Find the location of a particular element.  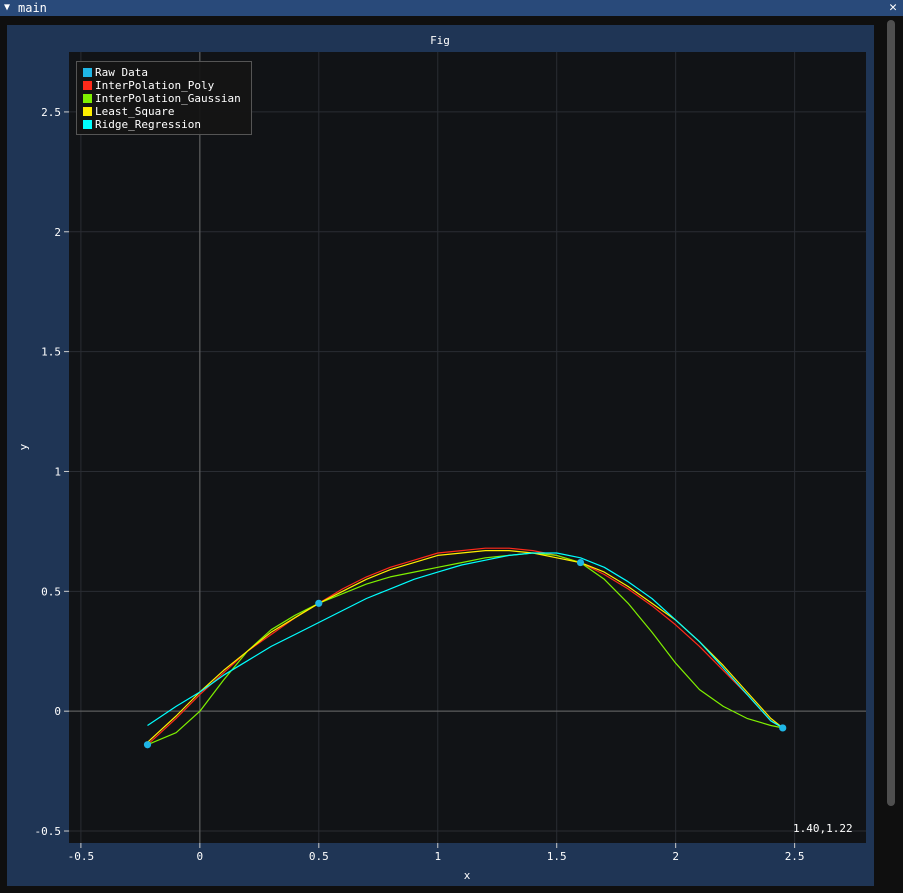

series-line-ridge-regression is located at coordinates (465, 640).